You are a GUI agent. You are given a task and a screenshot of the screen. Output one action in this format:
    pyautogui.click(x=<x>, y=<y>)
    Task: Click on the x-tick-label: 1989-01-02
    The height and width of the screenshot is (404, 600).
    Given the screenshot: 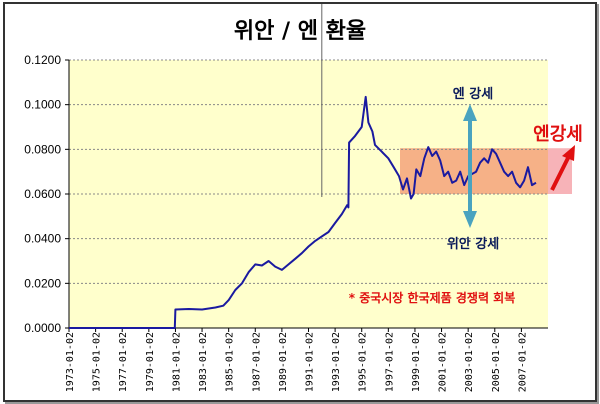 What is the action you would take?
    pyautogui.click(x=283, y=362)
    